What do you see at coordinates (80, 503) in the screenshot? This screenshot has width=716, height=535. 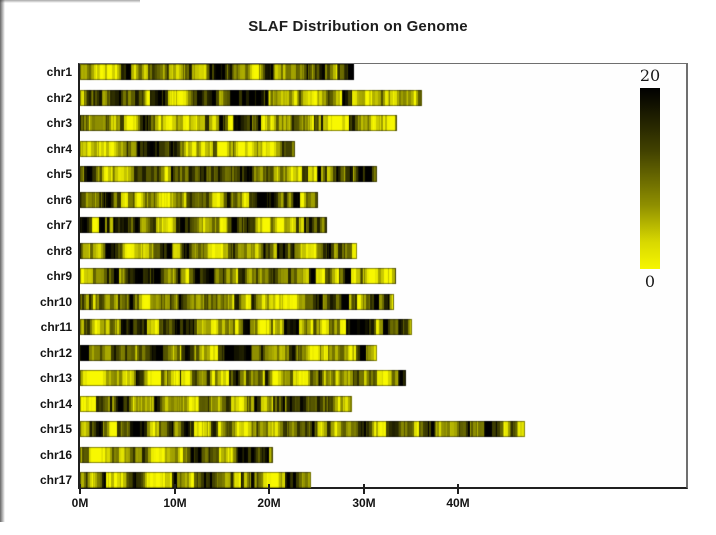 I see `x-tick-label: 0M` at bounding box center [80, 503].